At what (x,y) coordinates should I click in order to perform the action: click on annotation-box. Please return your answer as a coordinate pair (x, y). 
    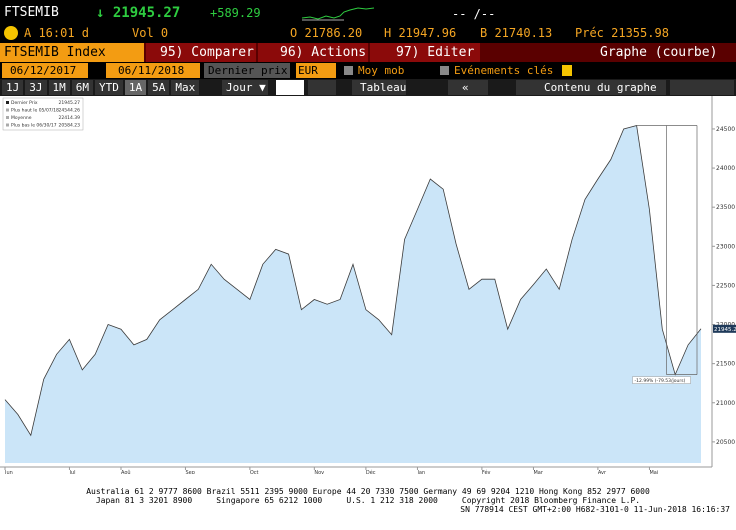
    Looking at the image, I should click on (661, 380).